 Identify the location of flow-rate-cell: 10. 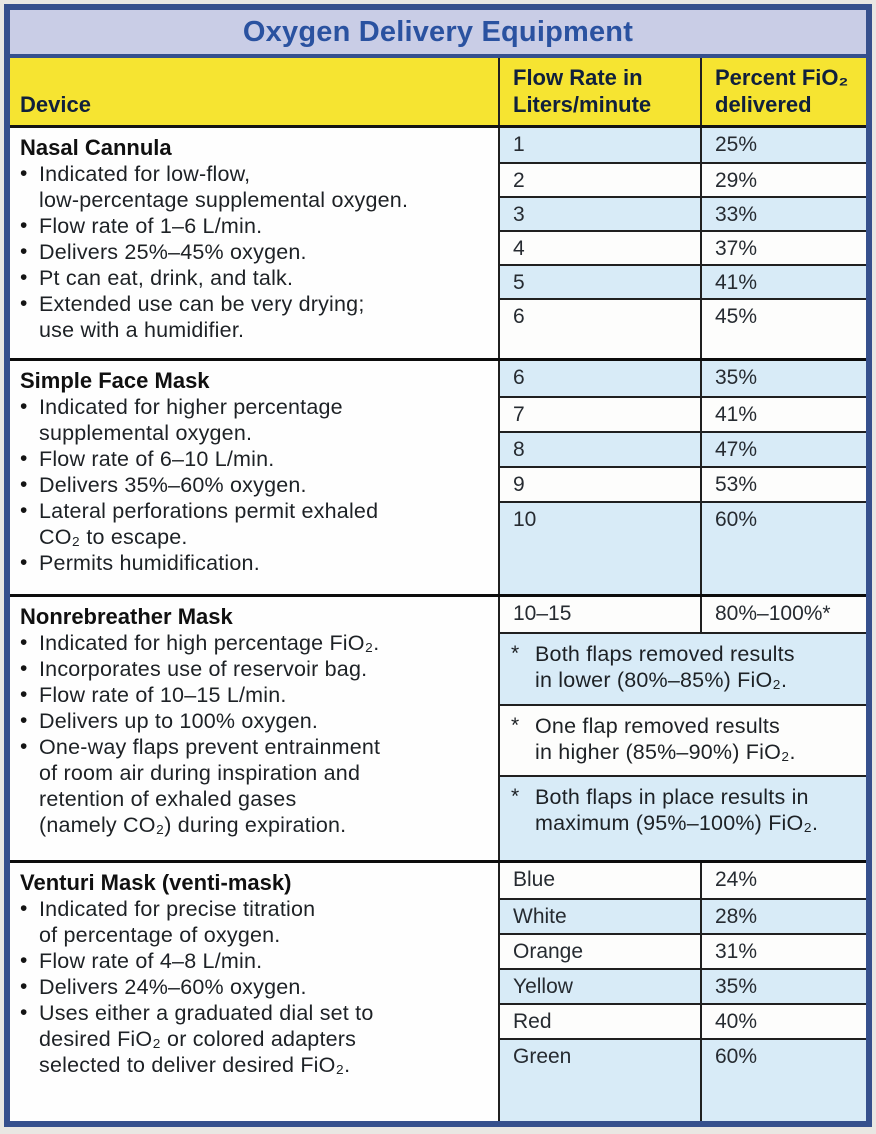
(601, 548).